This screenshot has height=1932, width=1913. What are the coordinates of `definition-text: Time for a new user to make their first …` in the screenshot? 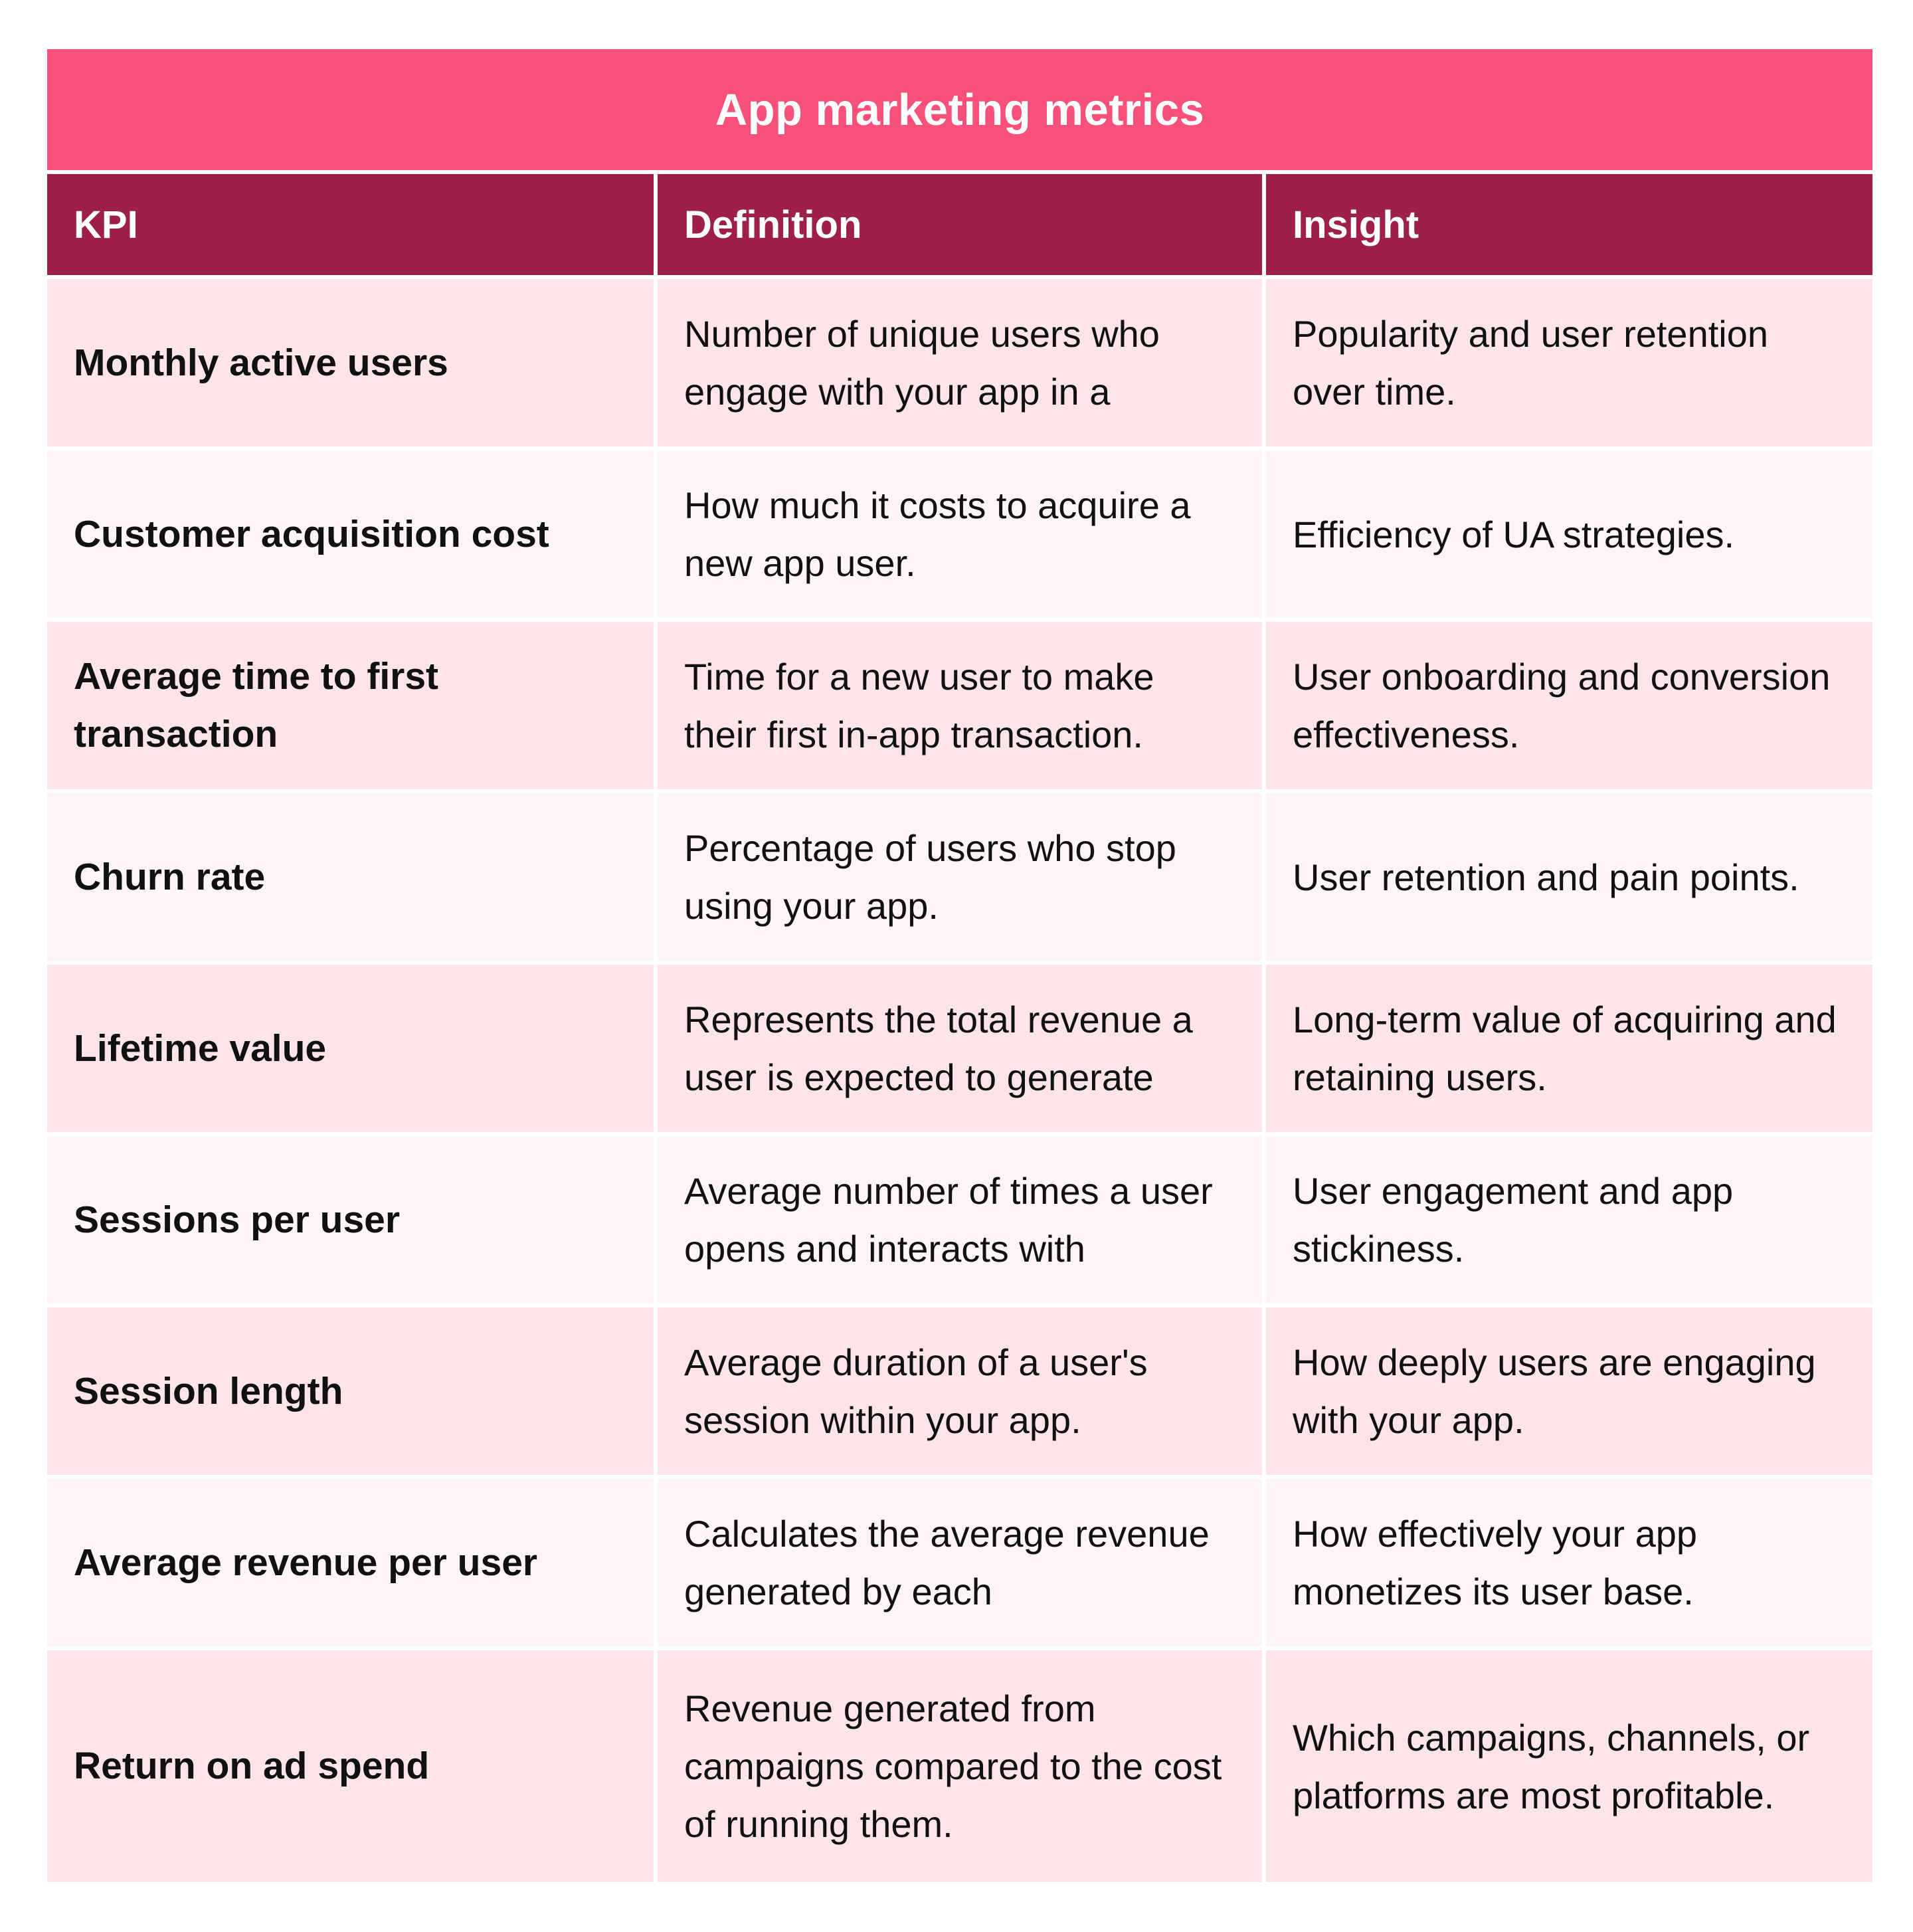 It's located at (919, 705).